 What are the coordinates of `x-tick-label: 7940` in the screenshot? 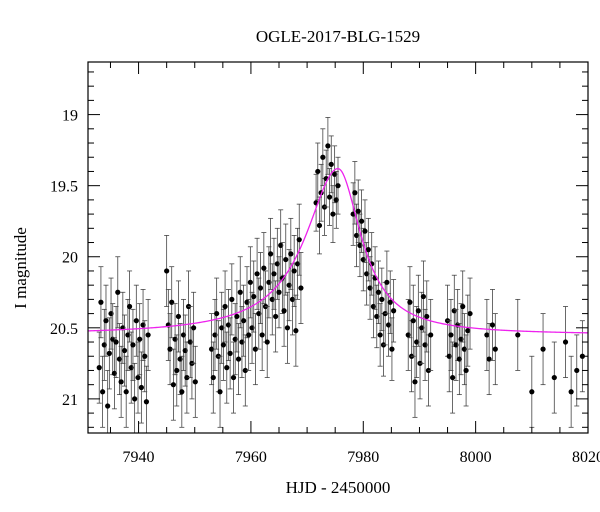 It's located at (139, 457).